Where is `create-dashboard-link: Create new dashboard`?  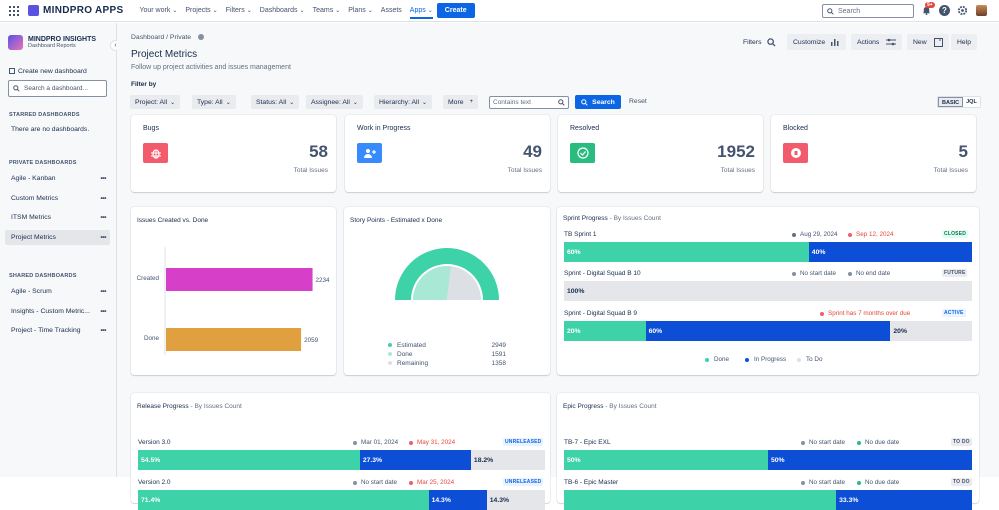
create-dashboard-link: Create new dashboard is located at coordinates (48, 71).